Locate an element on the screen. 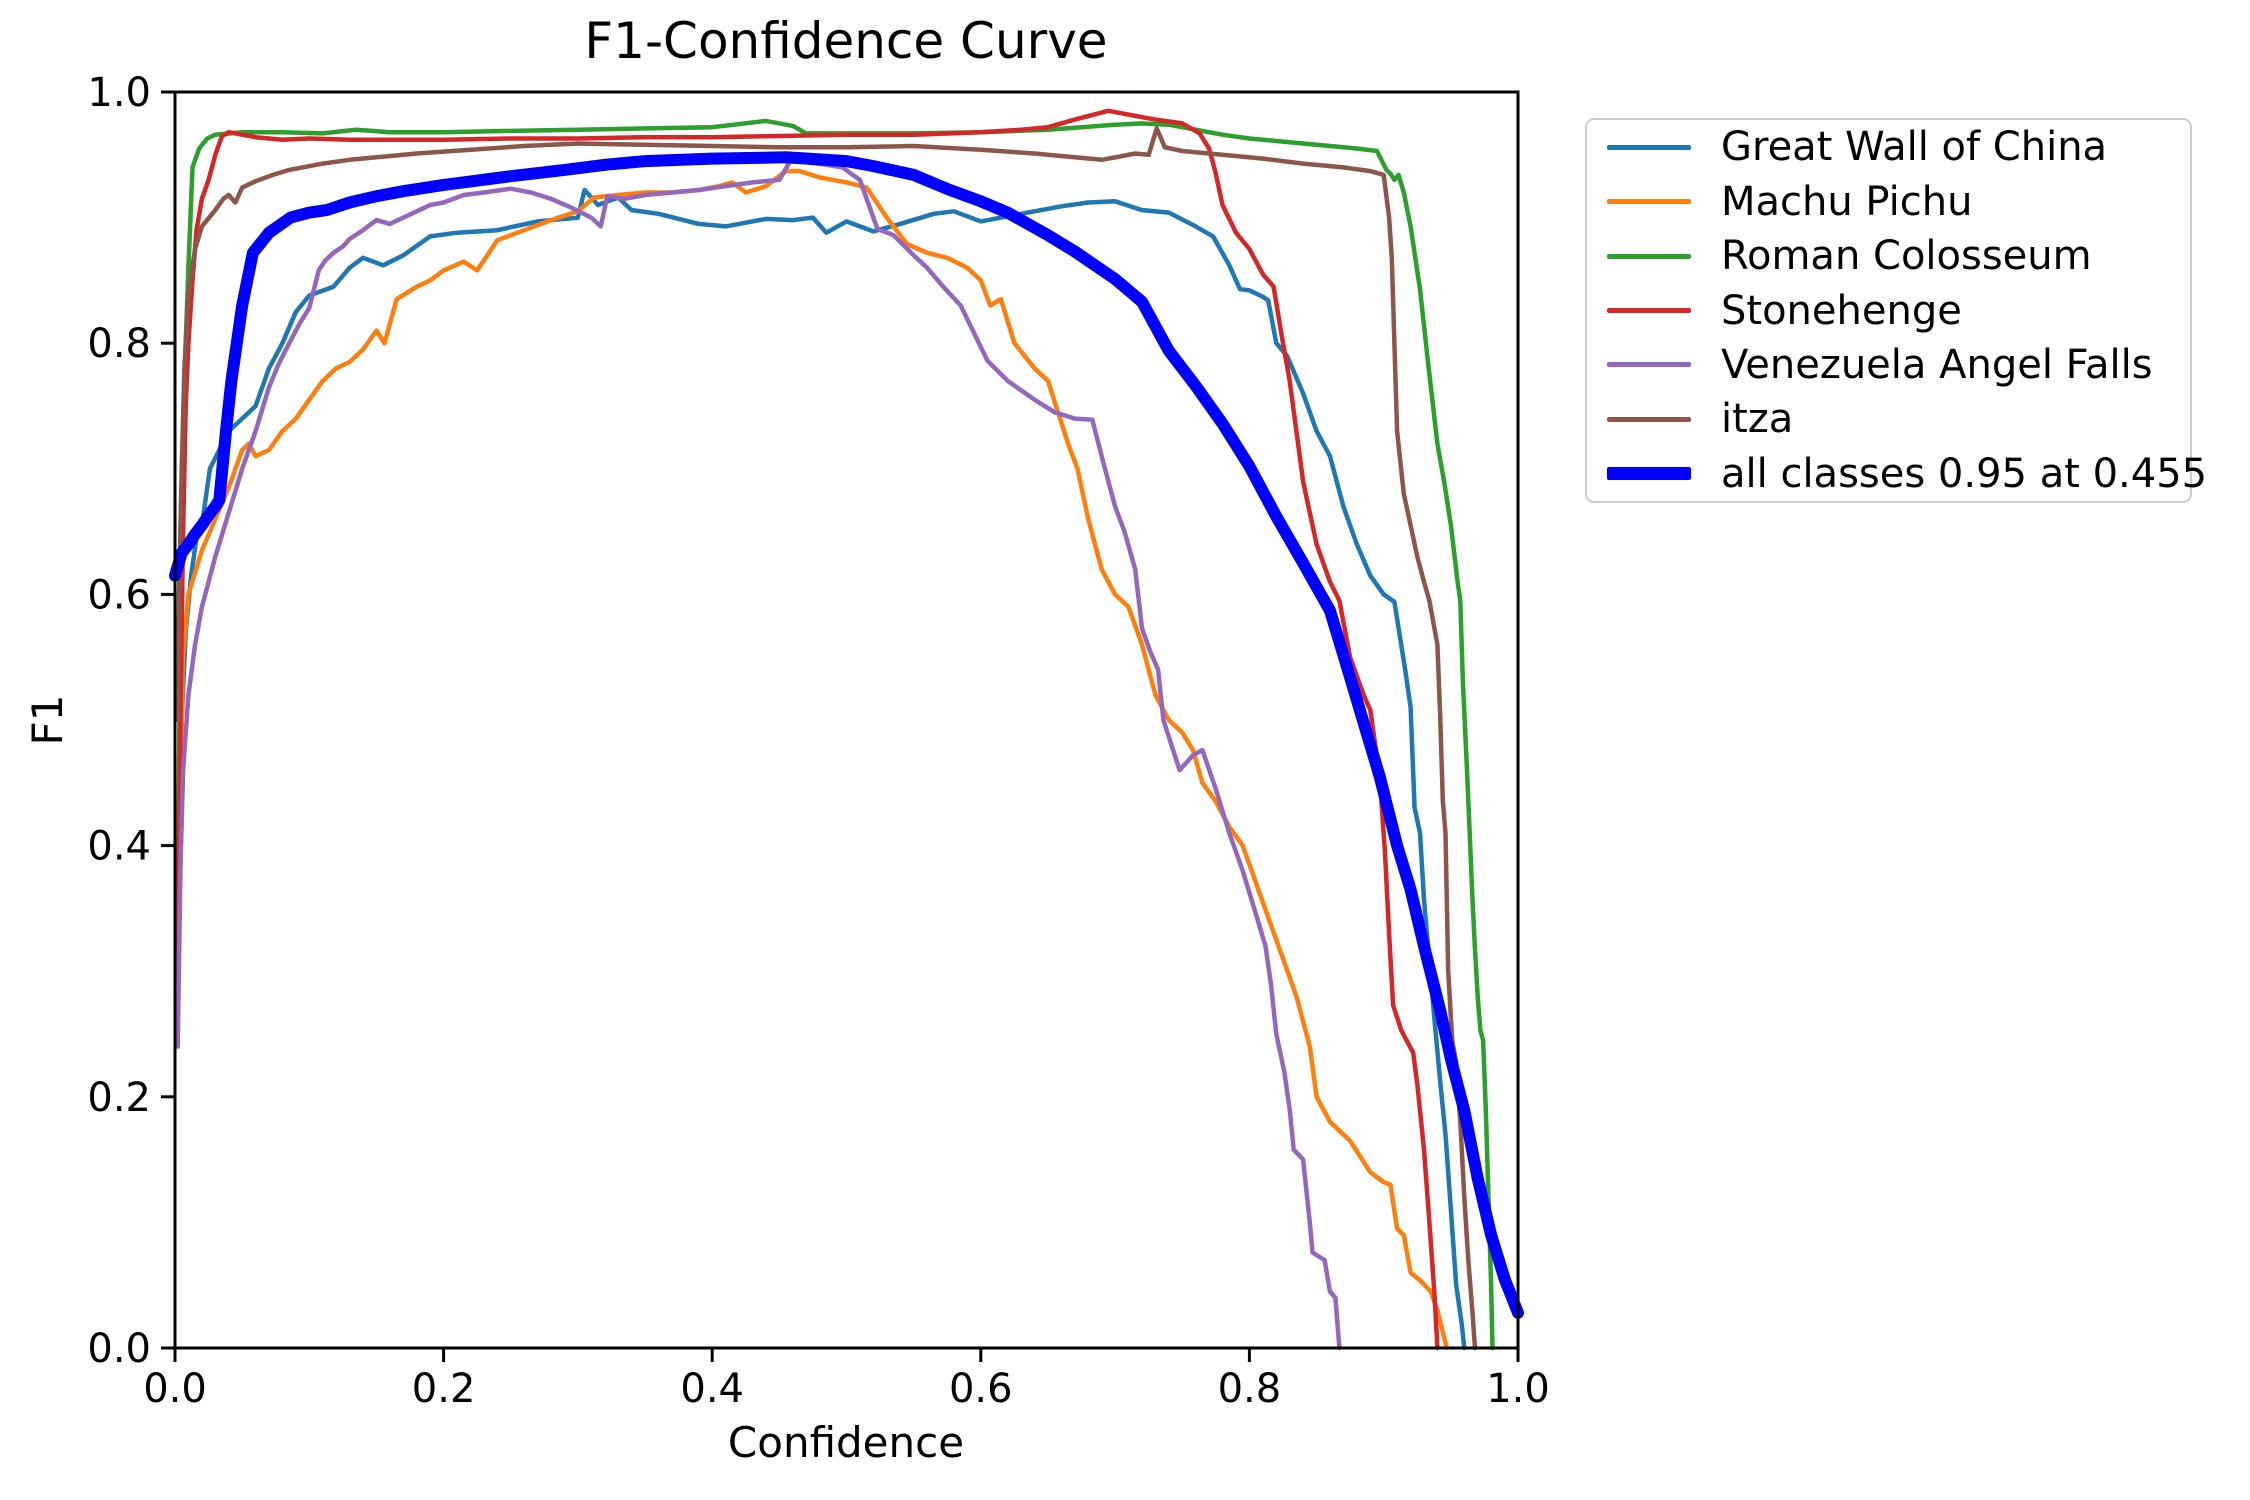  legend-label: Great Wall of China is located at coordinates (1914, 147).